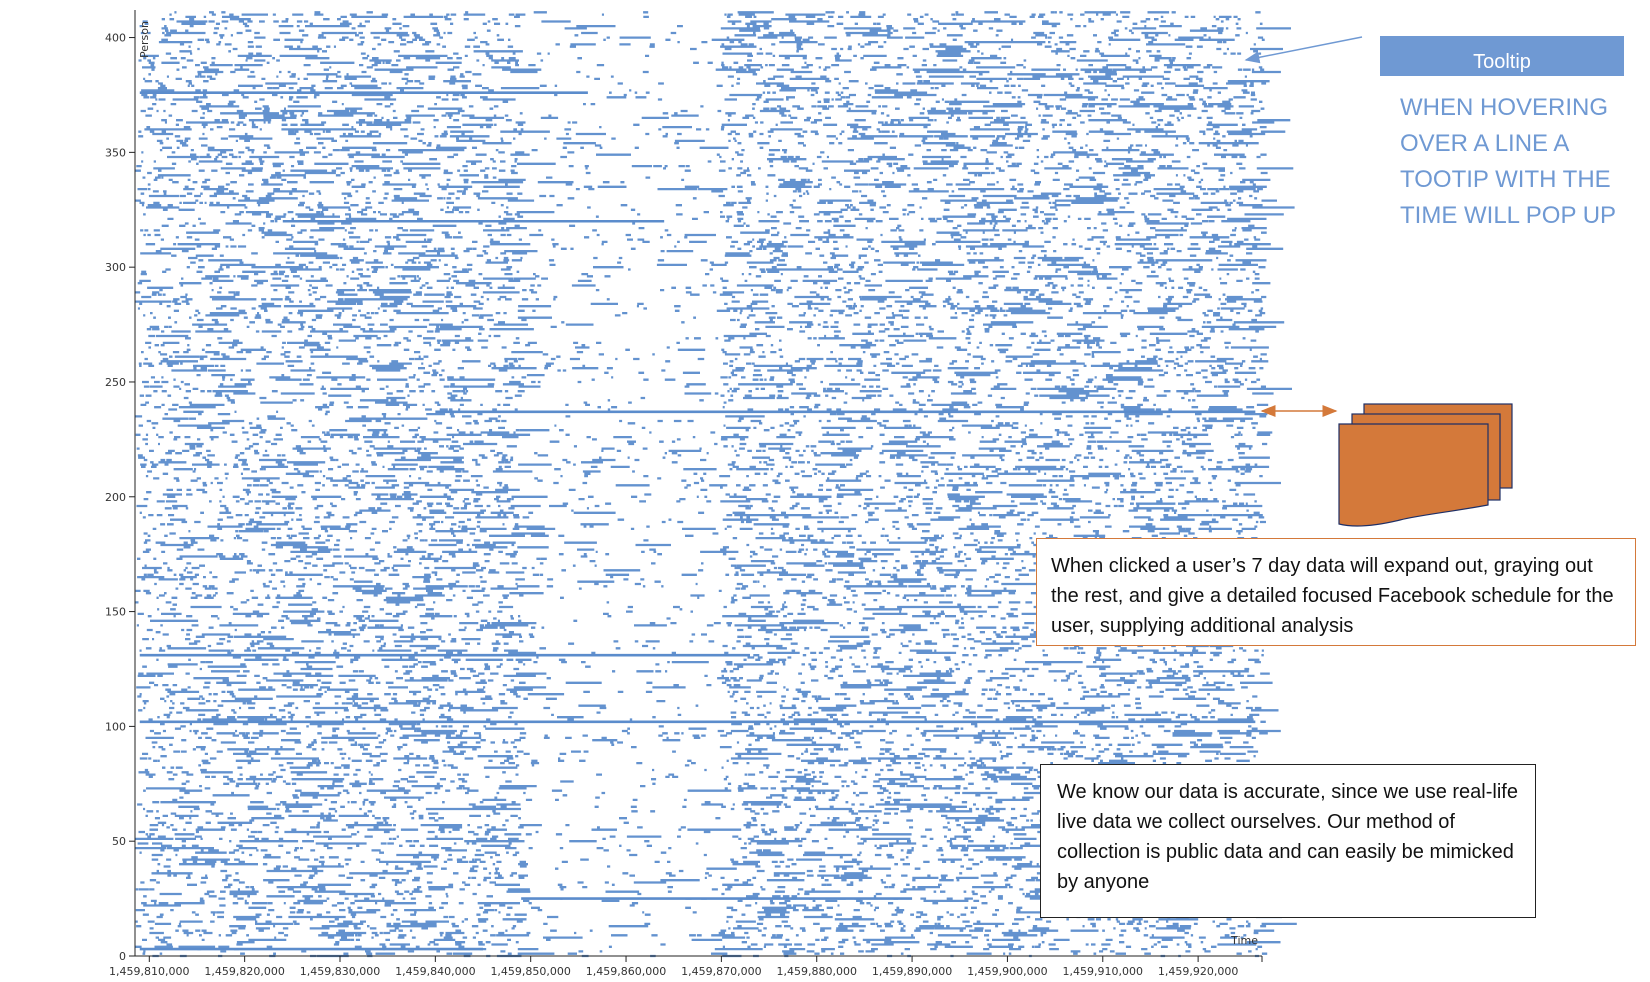 The height and width of the screenshot is (982, 1650). What do you see at coordinates (115, 152) in the screenshot?
I see `y-tick-label: 350` at bounding box center [115, 152].